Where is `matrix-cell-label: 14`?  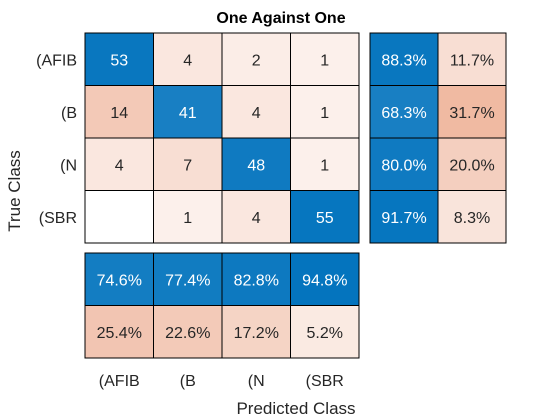 matrix-cell-label: 14 is located at coordinates (119, 113).